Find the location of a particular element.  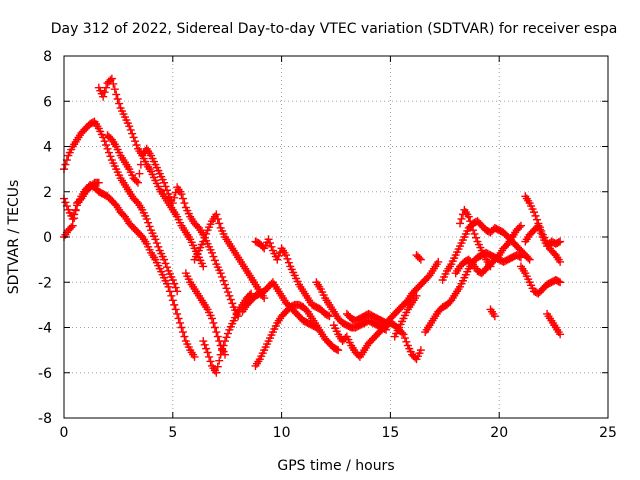

x-axis-label: GPS time / hours is located at coordinates (335, 466).